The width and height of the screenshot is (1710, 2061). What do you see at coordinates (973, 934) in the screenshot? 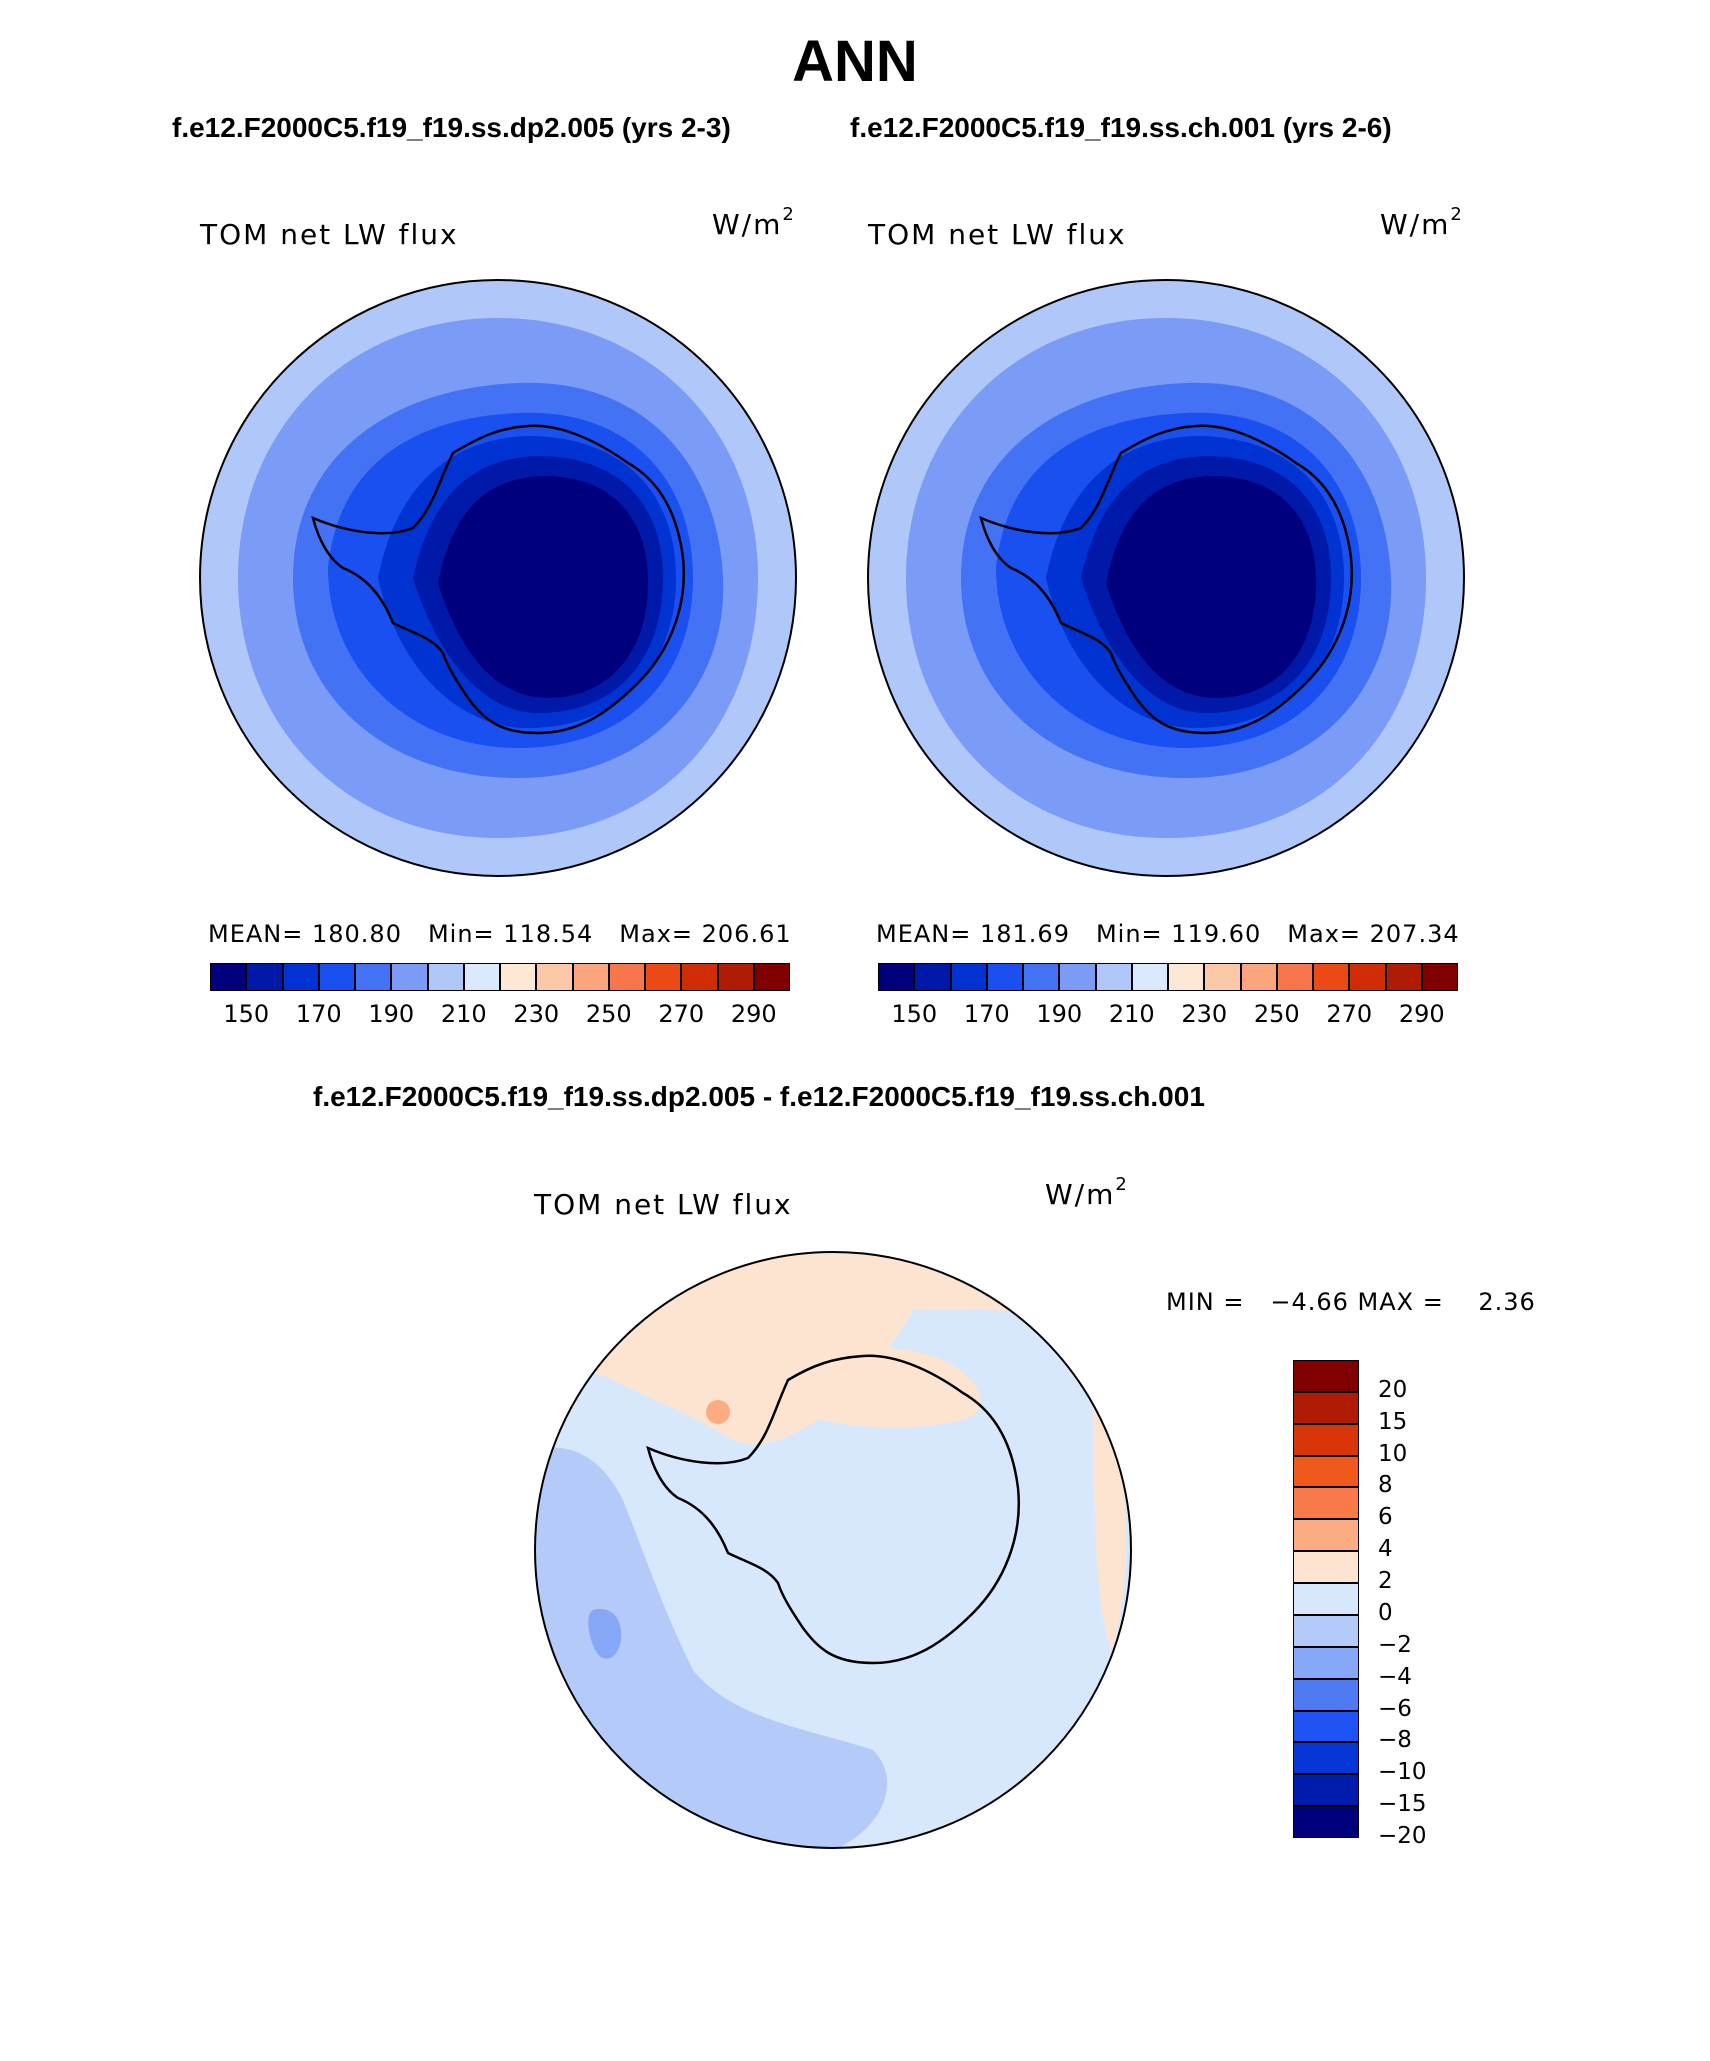
I see `panel2-mean: MEAN= 181.69` at bounding box center [973, 934].